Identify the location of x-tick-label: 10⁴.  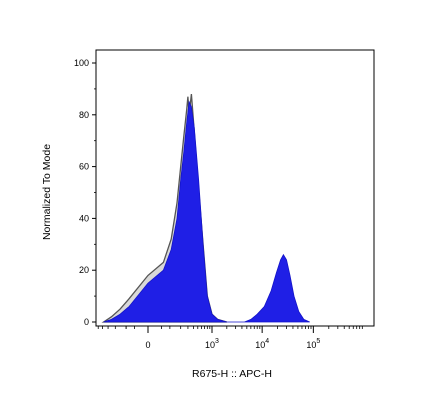
(262, 344).